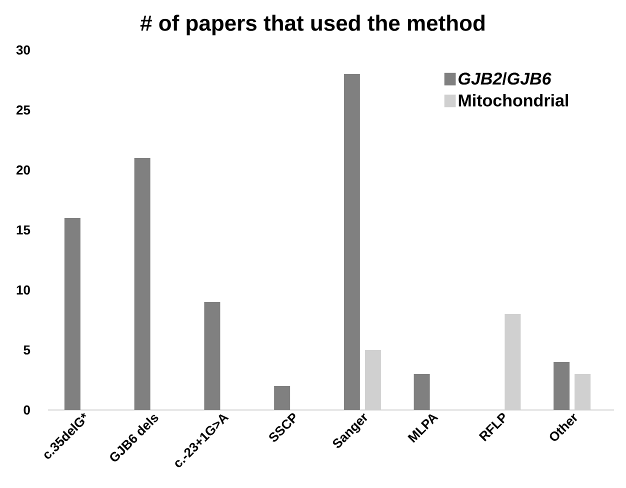  What do you see at coordinates (23, 170) in the screenshot?
I see `y-tick-label: 20` at bounding box center [23, 170].